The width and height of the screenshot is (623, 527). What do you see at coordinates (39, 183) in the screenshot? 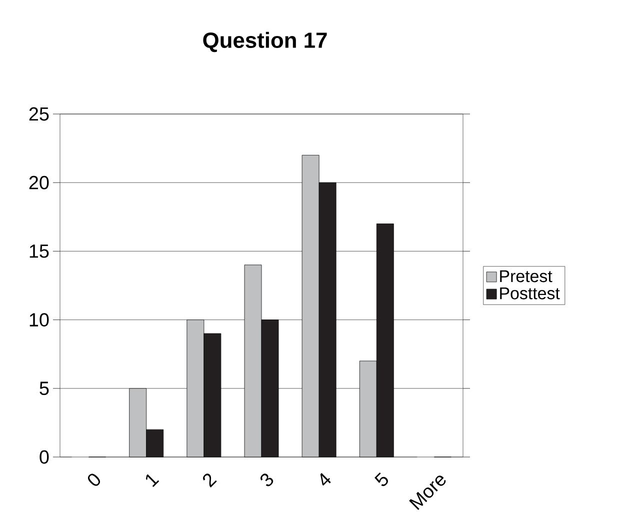
I see `y-tick-label: 20` at bounding box center [39, 183].